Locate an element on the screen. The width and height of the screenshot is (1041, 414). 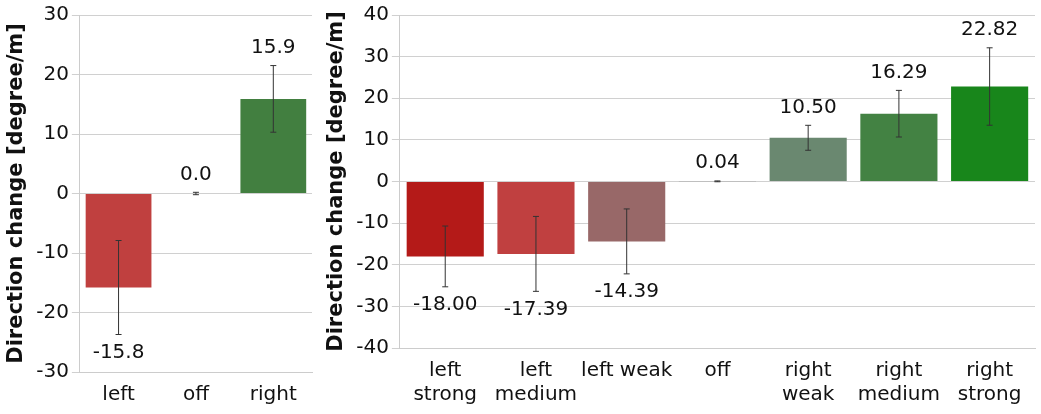
data-label: -15.8 is located at coordinates (118, 350).